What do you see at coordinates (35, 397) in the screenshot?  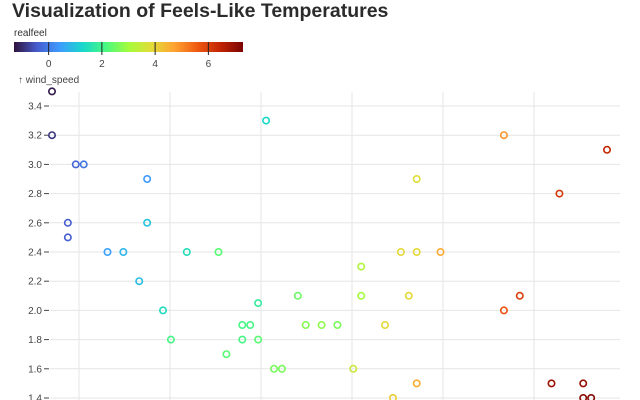 I see `y-tick-label: 1.4` at bounding box center [35, 397].